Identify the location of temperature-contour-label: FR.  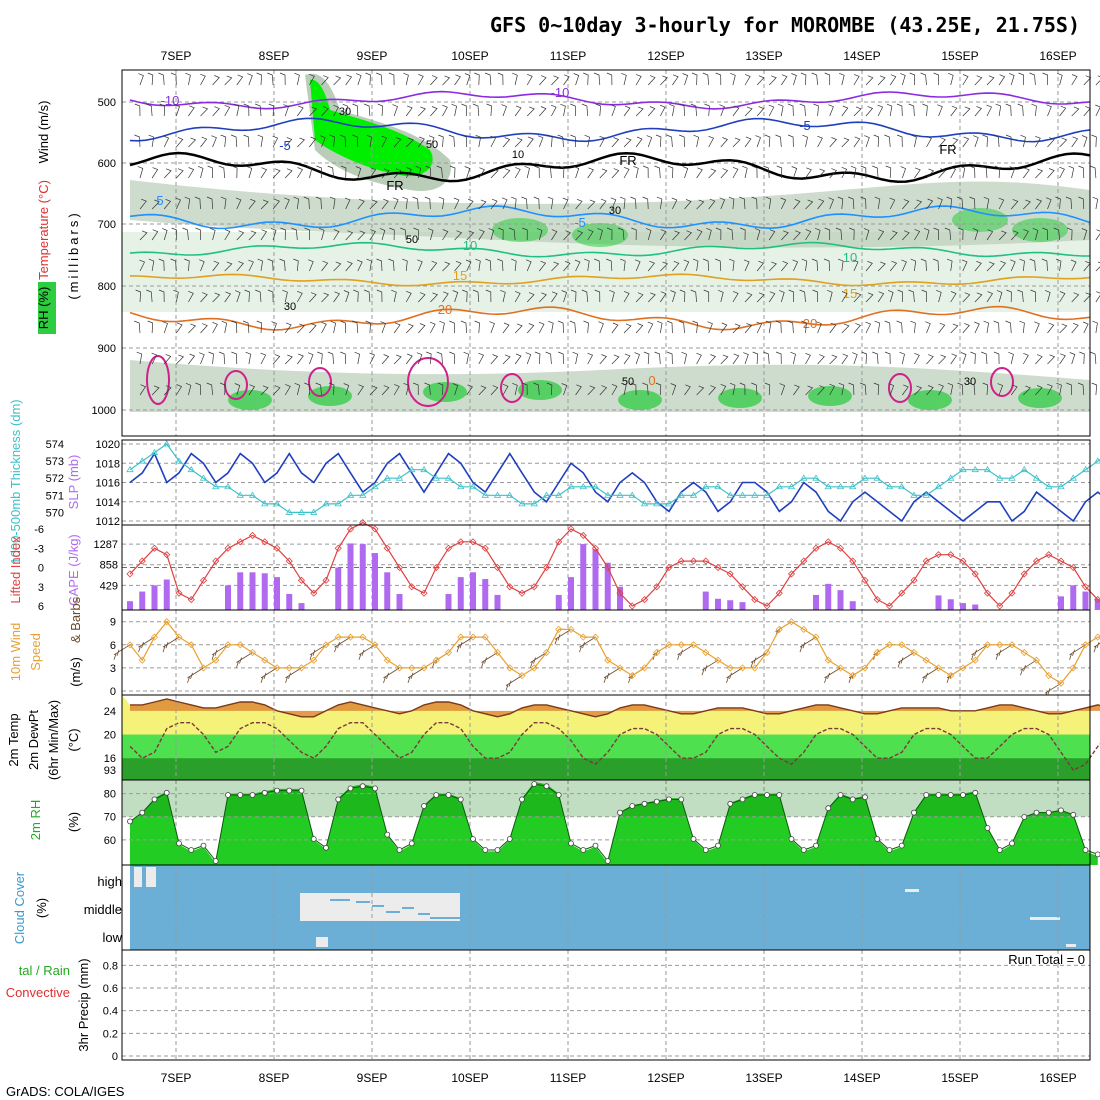
(947, 149).